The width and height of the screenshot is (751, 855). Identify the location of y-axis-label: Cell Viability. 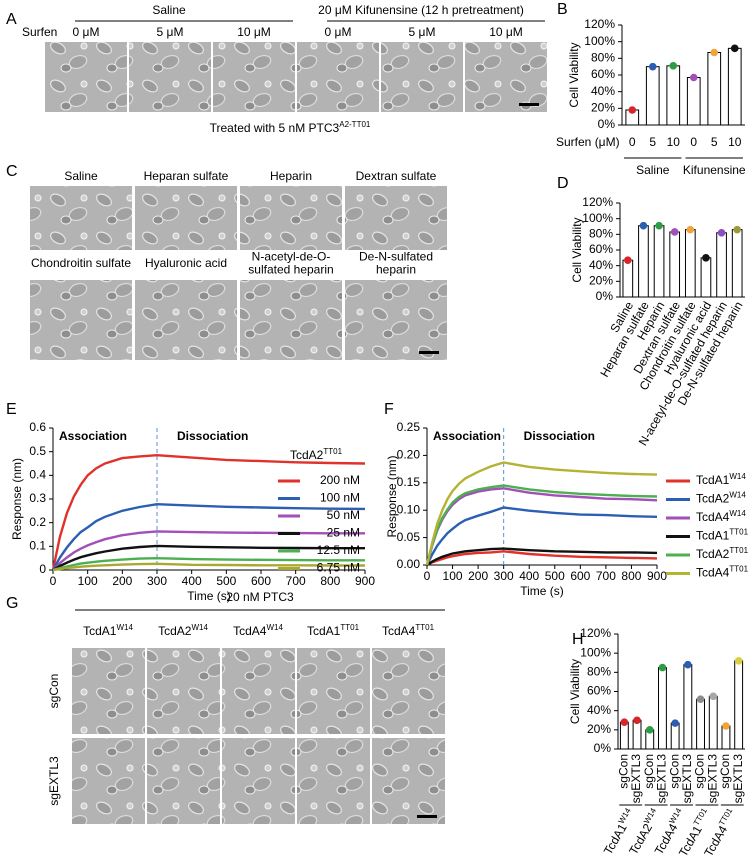
(575, 691).